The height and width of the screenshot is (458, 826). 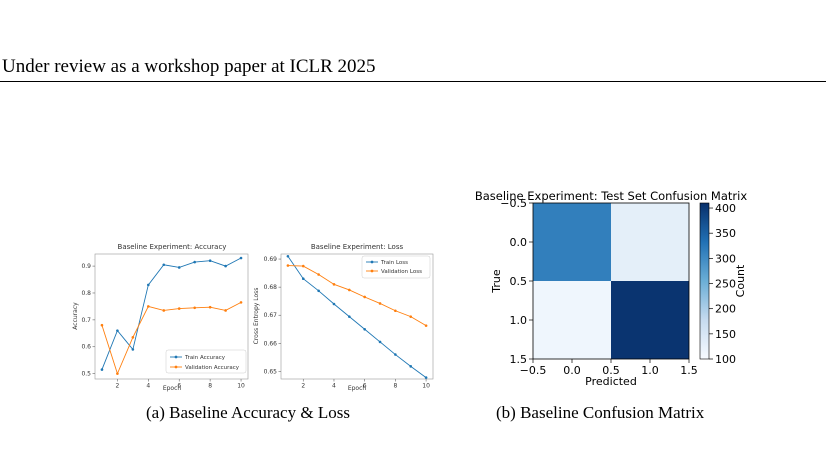 I want to click on colorbar, so click(x=704, y=281).